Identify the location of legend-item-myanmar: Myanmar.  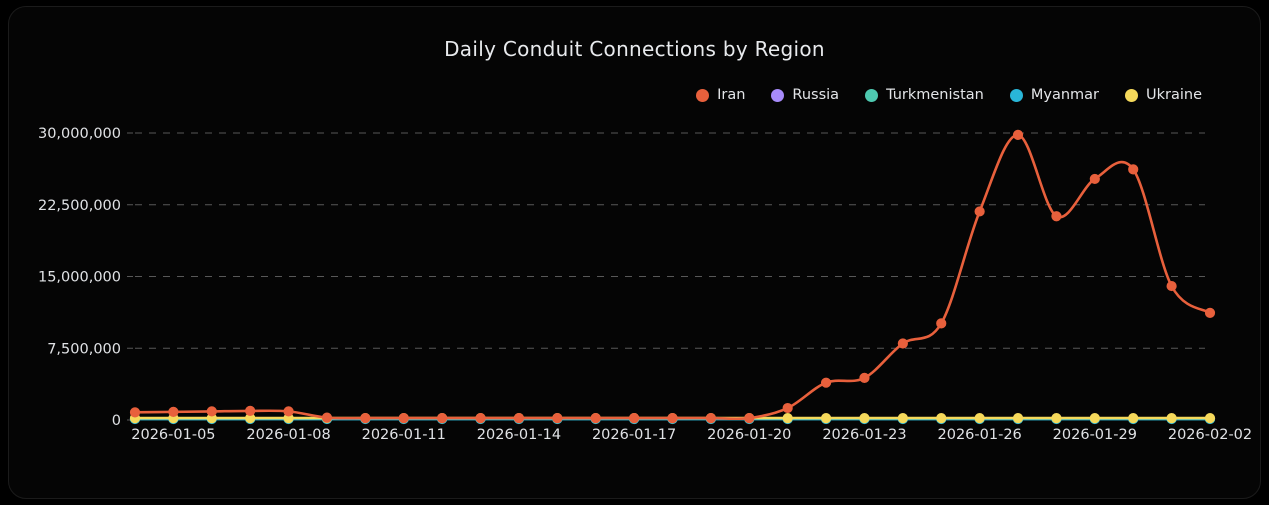
(1054, 95).